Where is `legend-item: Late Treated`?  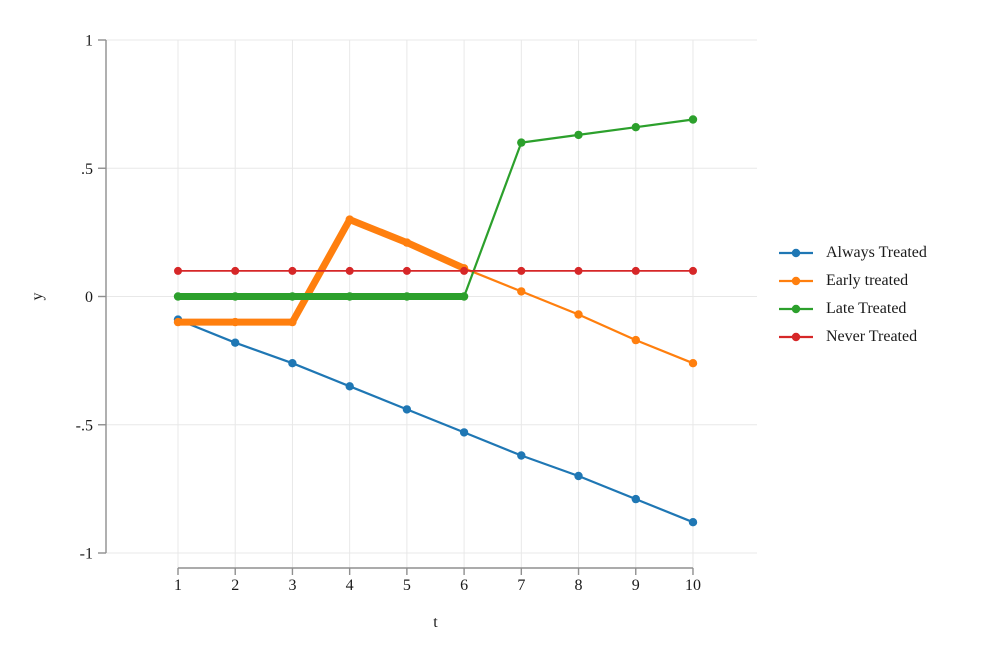 legend-item: Late Treated is located at coordinates (853, 309).